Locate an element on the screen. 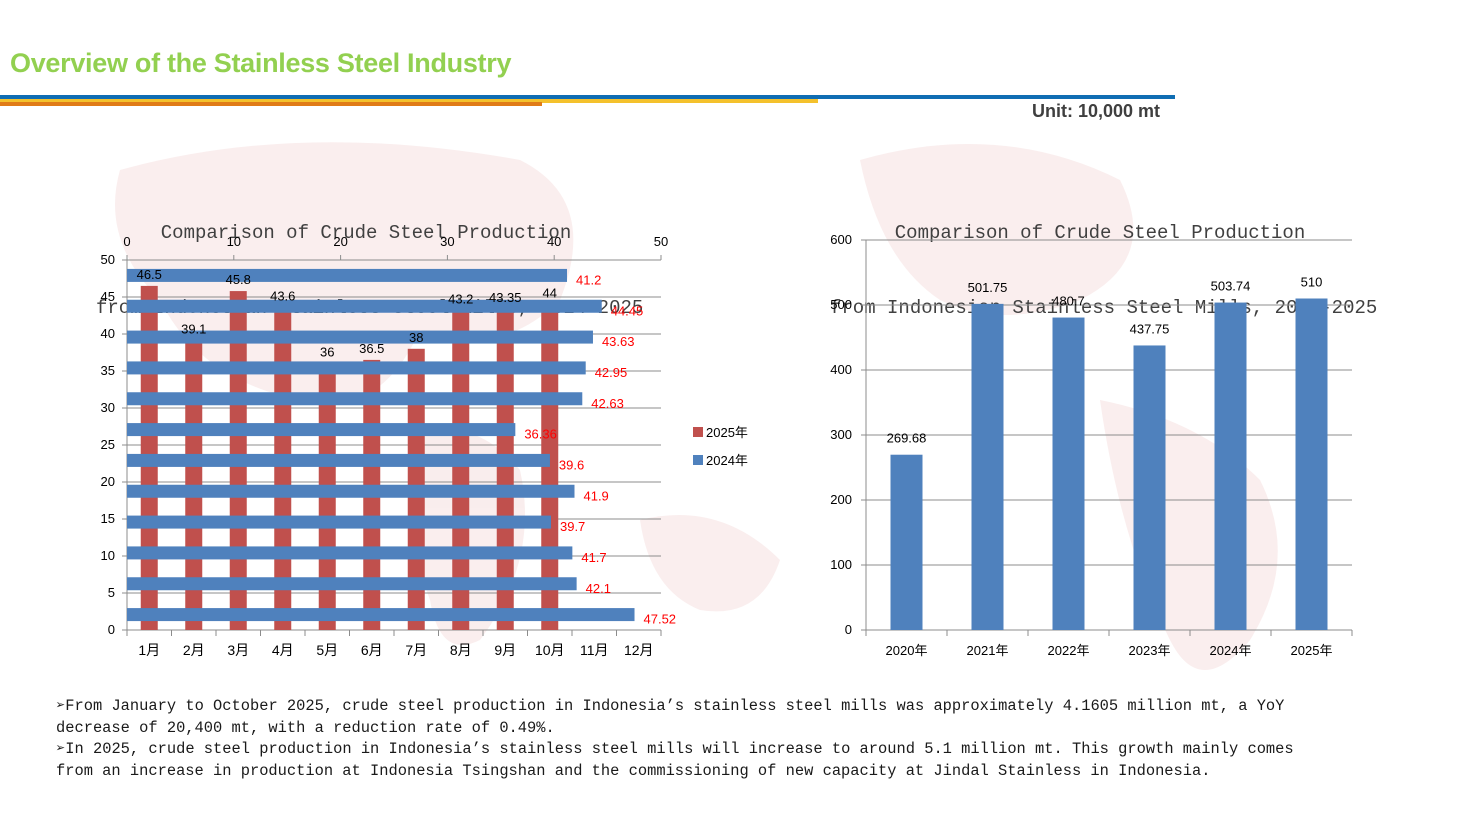 This screenshot has height=820, width=1462. y-tick-label: 20 is located at coordinates (108, 481).